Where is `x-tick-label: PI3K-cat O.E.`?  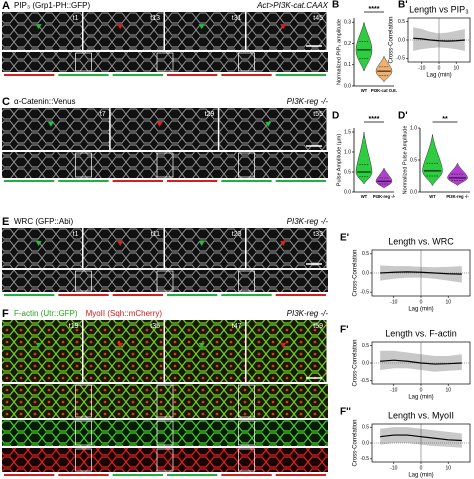
x-tick-label: PI3K-cat O.E. is located at coordinates (384, 90).